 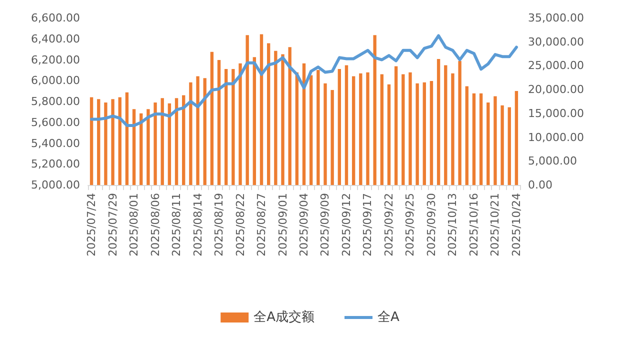 What do you see at coordinates (389, 224) in the screenshot?
I see `x-tick-label: 2025/09/22` at bounding box center [389, 224].